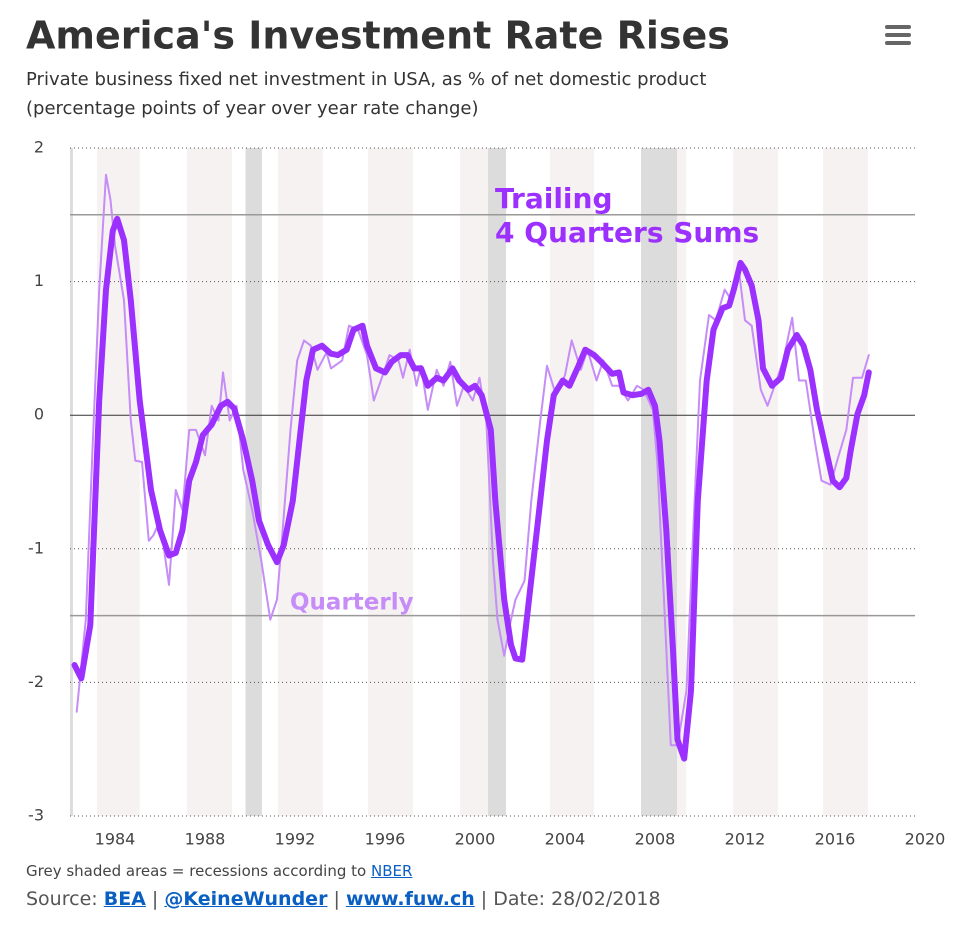  What do you see at coordinates (352, 603) in the screenshot?
I see `annotation: Quarterly` at bounding box center [352, 603].